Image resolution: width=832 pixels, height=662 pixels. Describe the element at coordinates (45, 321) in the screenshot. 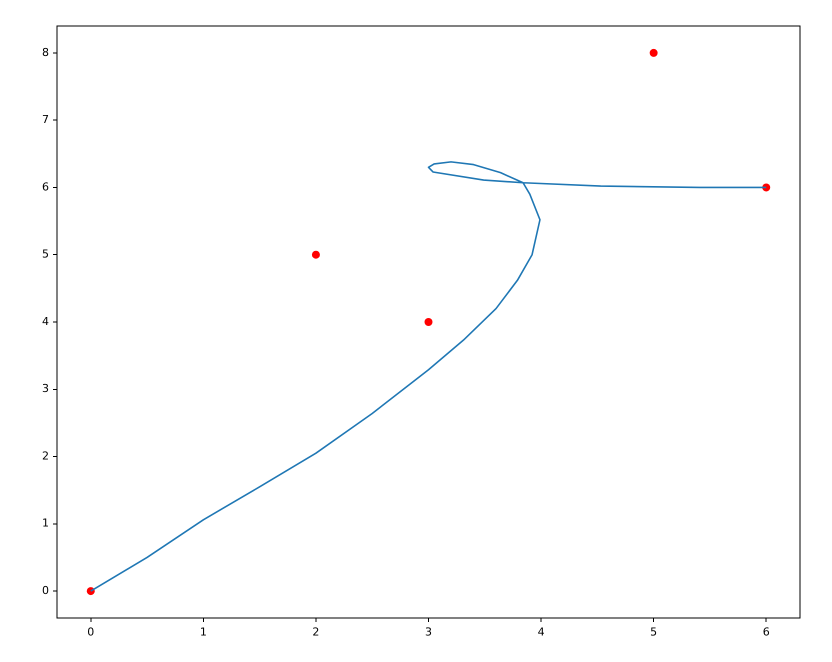

I see `y-tick-label: 4` at that location.